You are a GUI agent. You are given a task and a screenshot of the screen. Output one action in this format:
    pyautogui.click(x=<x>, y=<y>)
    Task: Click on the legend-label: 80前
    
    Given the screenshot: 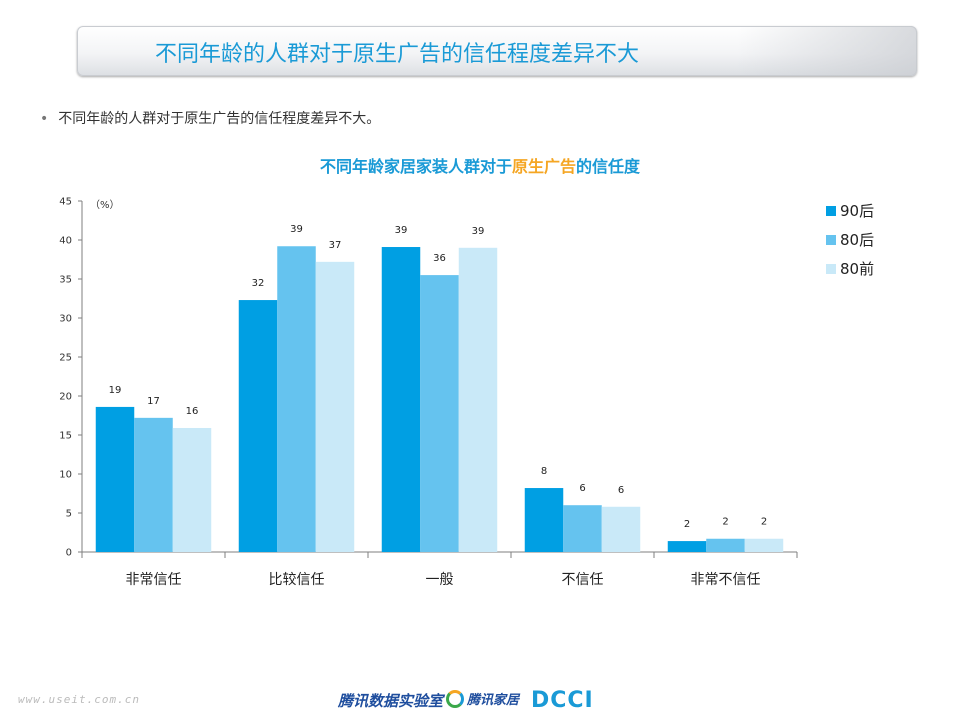 What is the action you would take?
    pyautogui.click(x=857, y=269)
    